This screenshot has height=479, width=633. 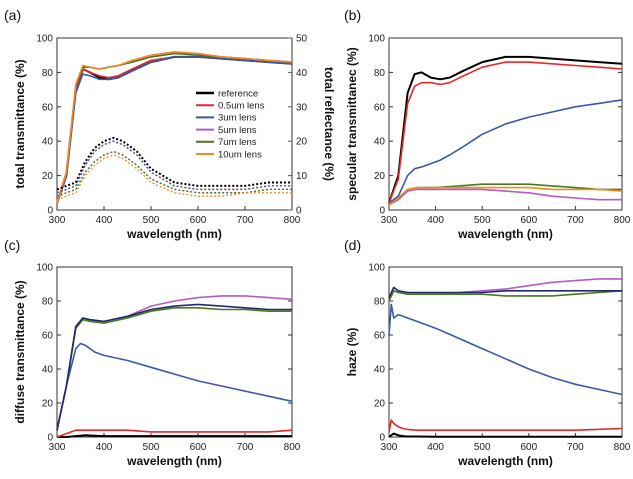 What do you see at coordinates (302, 39) in the screenshot?
I see `y-right-tick-label: 50` at bounding box center [302, 39].